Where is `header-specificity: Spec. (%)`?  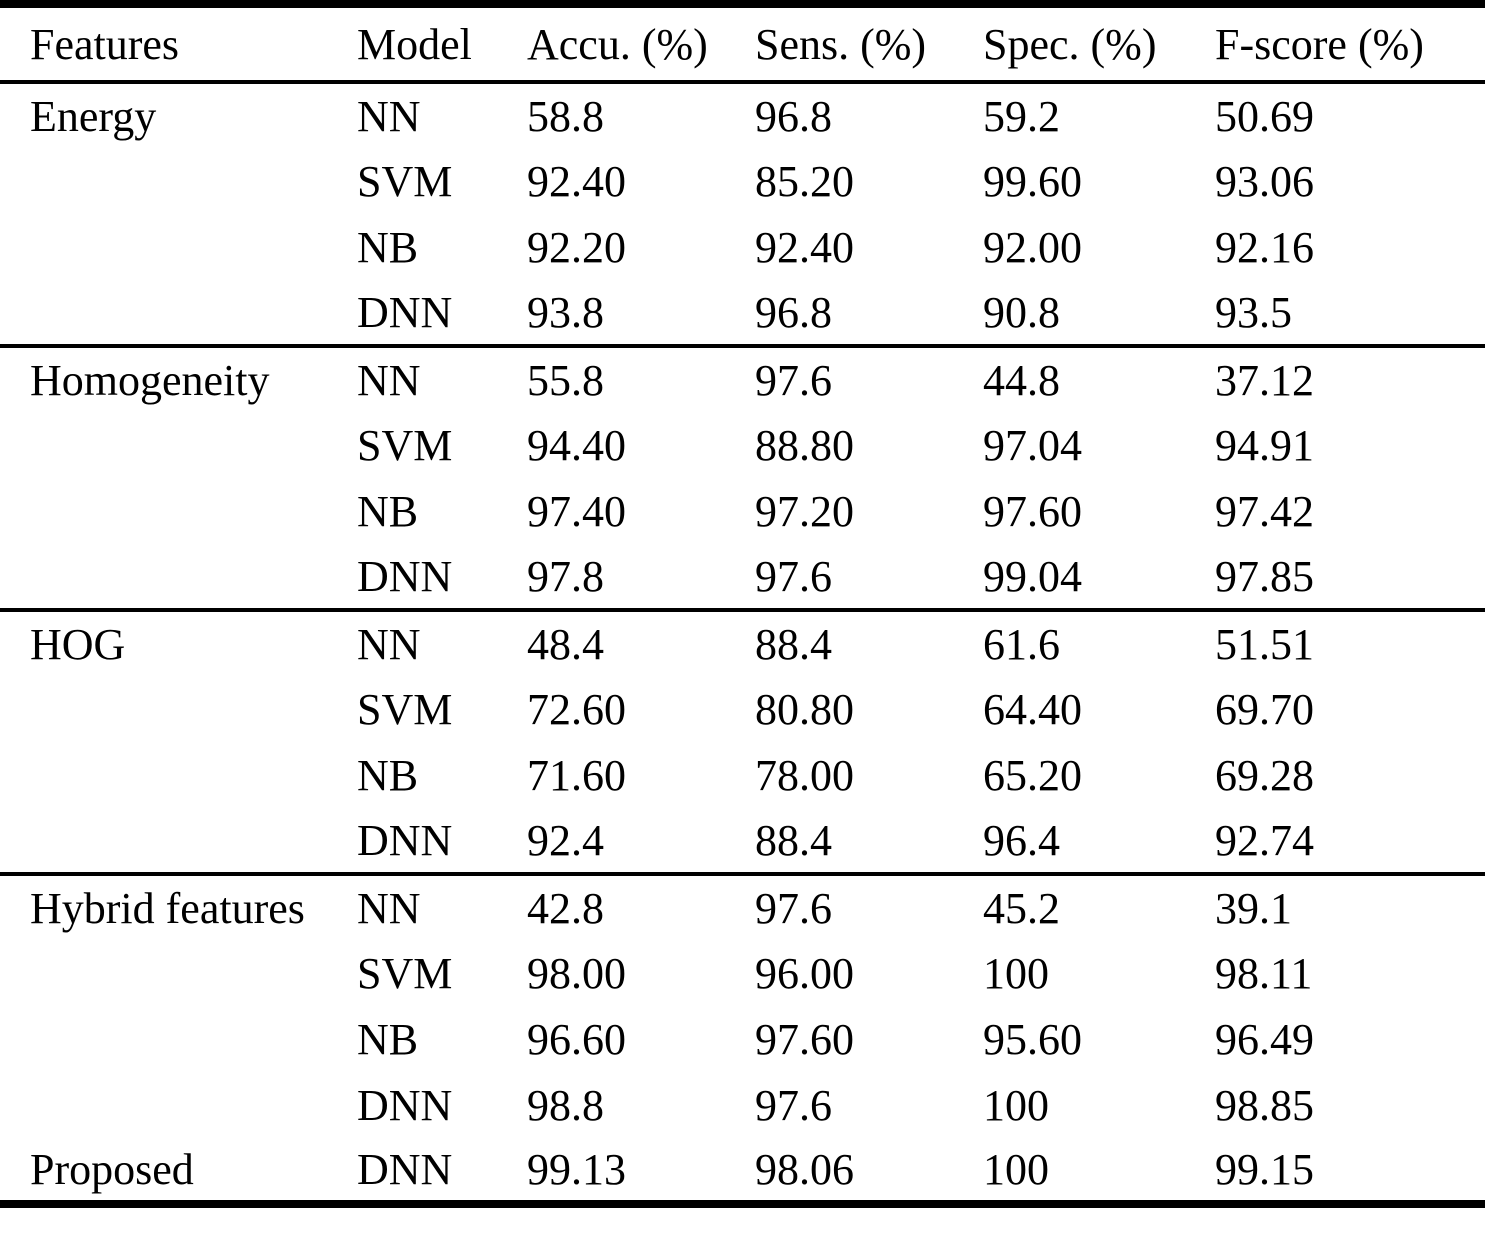 header-specificity: Spec. (%) is located at coordinates (1070, 44).